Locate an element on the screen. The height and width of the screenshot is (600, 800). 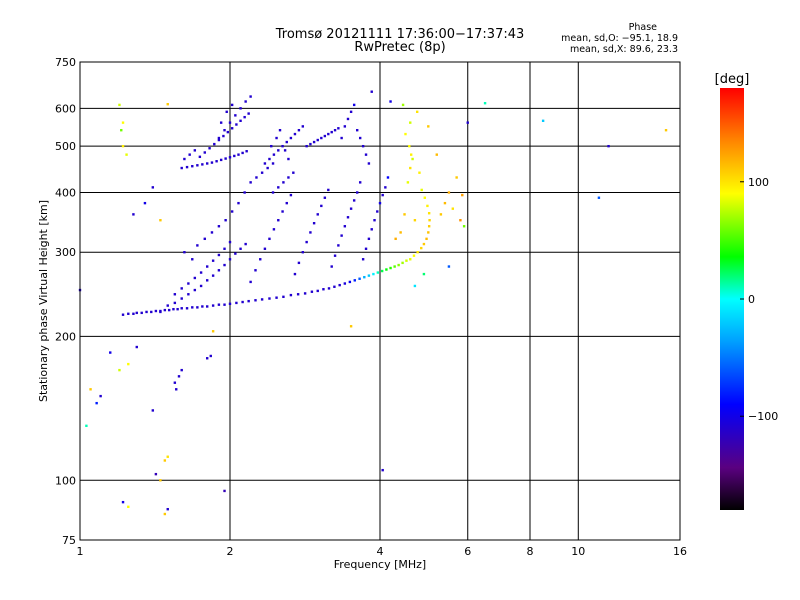
phase-legend-title: Phase is located at coordinates (642, 27).